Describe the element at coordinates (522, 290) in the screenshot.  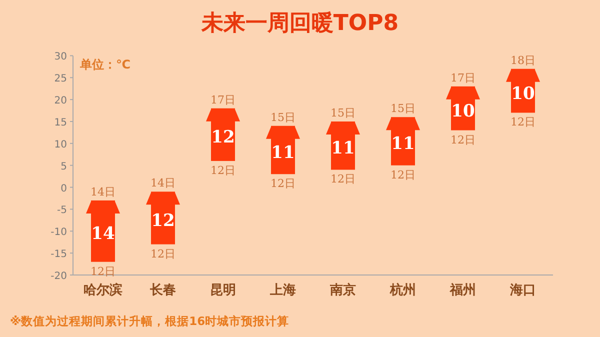
I see `x-tick-label: 海口` at that location.